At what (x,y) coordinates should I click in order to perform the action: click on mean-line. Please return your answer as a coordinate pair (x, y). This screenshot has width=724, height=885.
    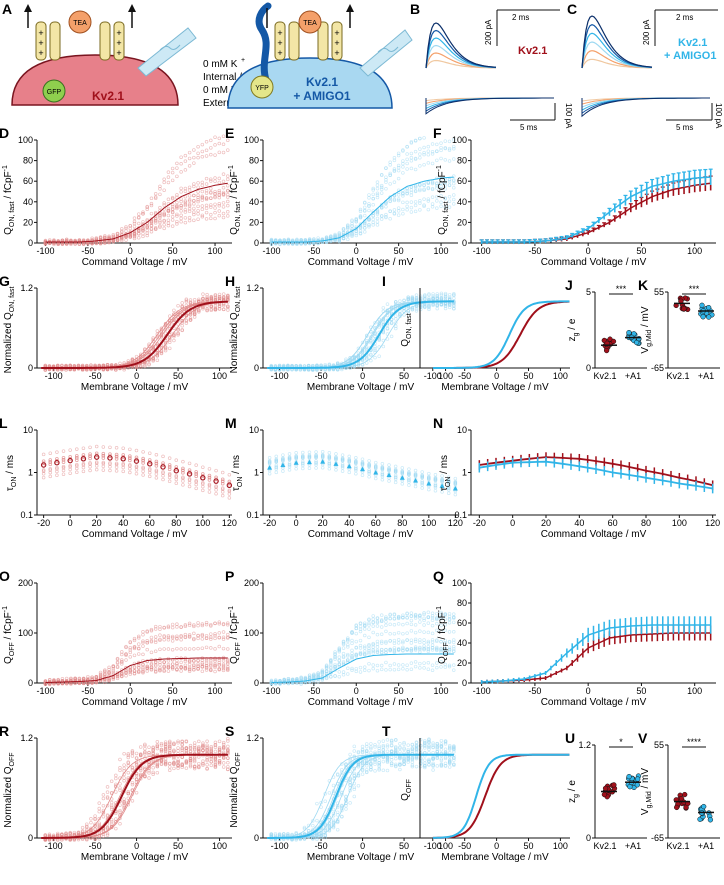
    Looking at the image, I should click on (596, 212).